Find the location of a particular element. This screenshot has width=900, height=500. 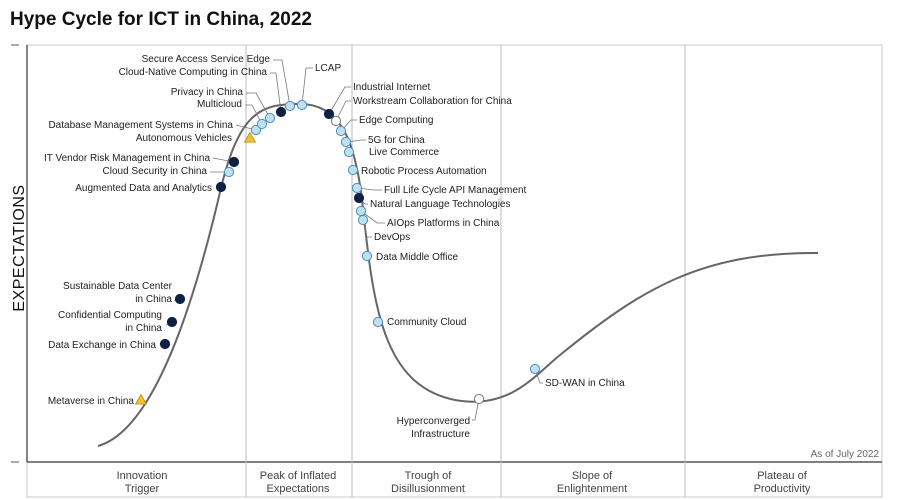

marker-community-cloud is located at coordinates (378, 322).